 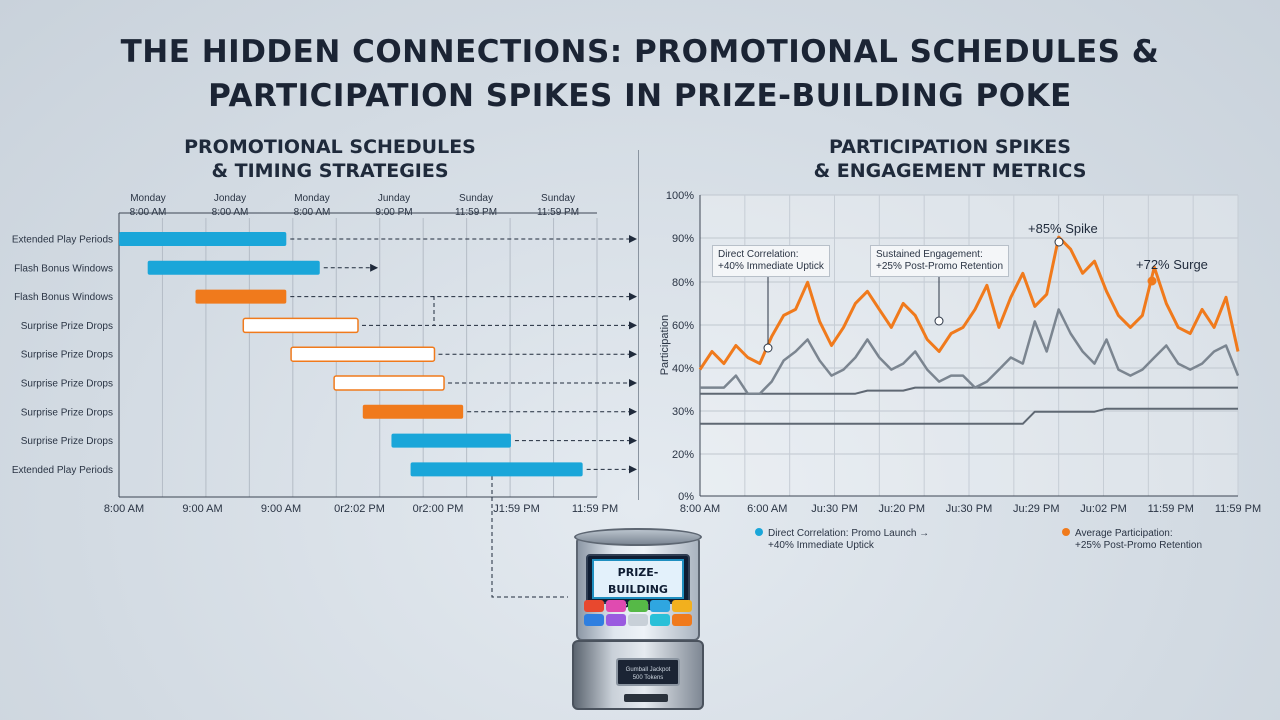 What do you see at coordinates (638, 537) in the screenshot?
I see `machine-lid` at bounding box center [638, 537].